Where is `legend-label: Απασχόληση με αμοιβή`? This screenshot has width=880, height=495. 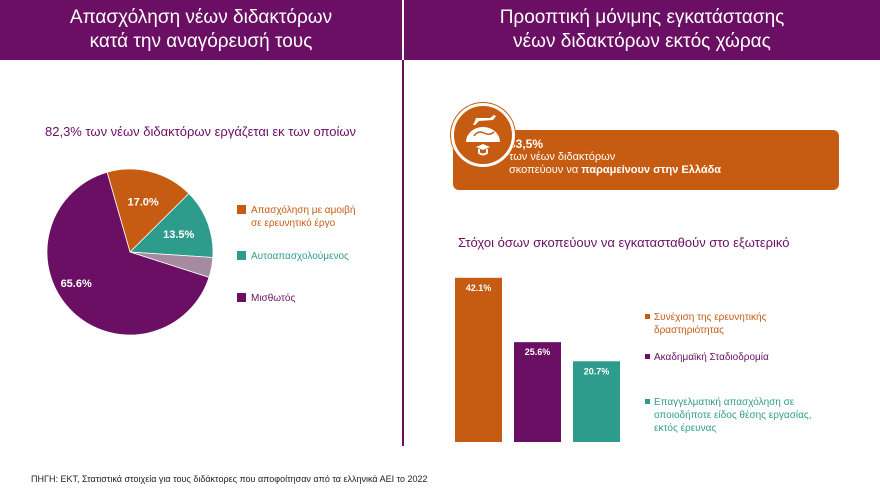 legend-label: Απασχόληση με αμοιβή is located at coordinates (303, 210).